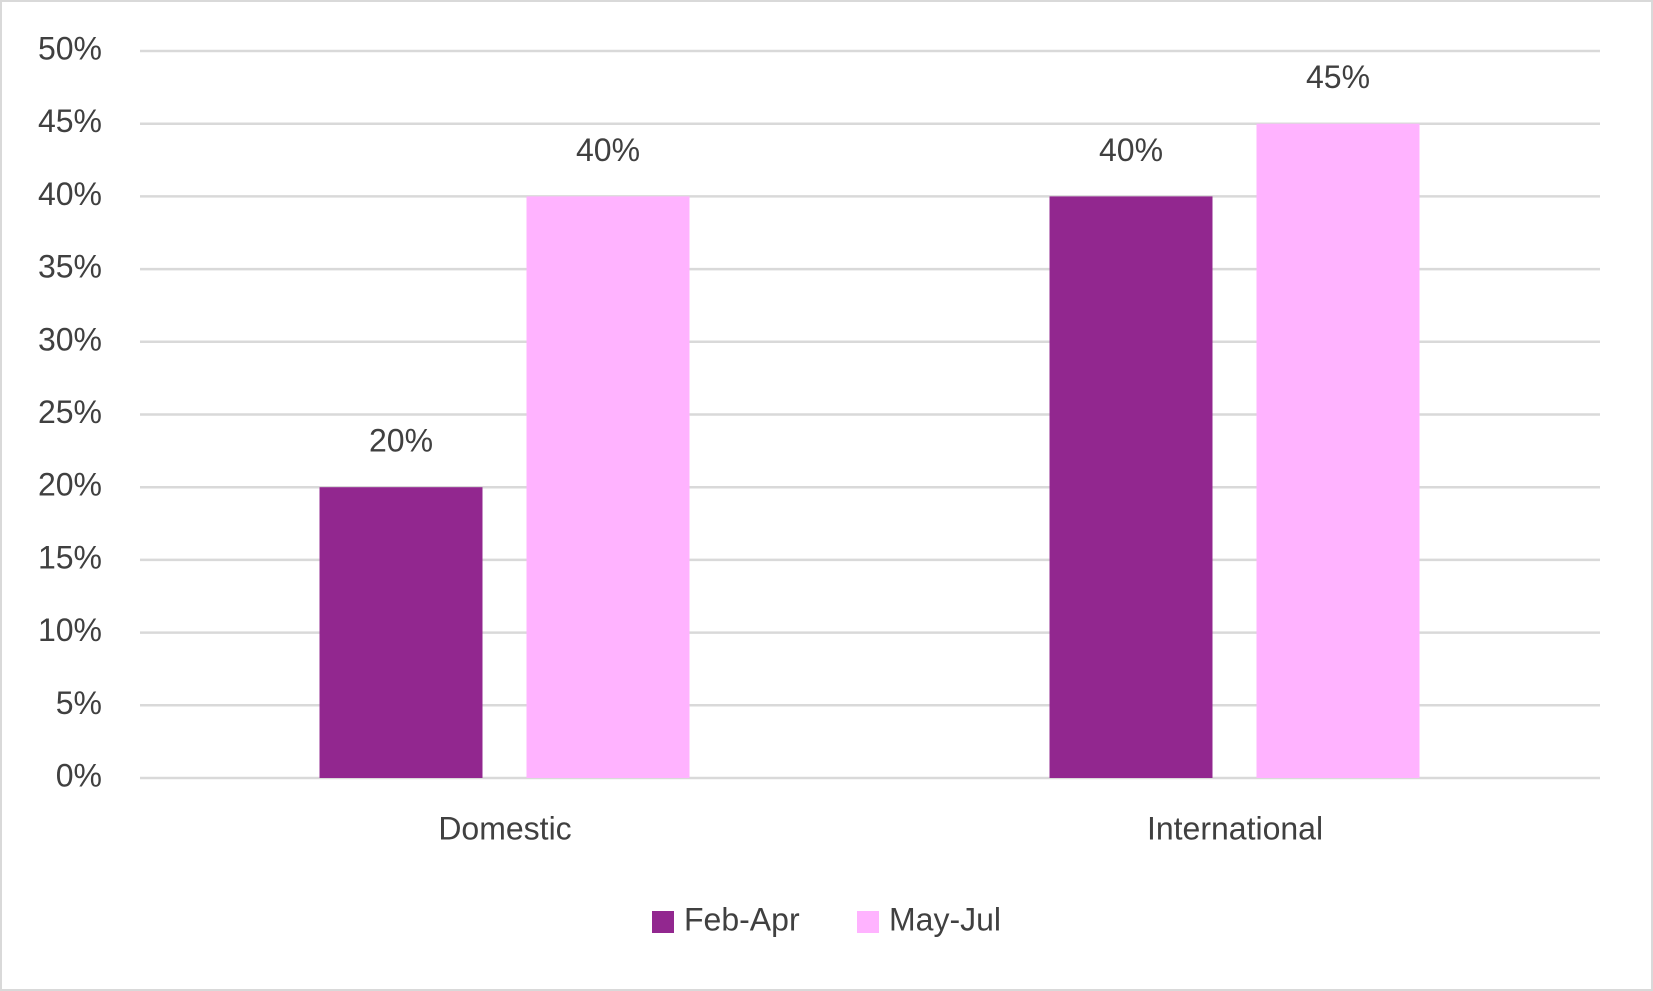  Describe the element at coordinates (1338, 77) in the screenshot. I see `data-label: 45%` at that location.